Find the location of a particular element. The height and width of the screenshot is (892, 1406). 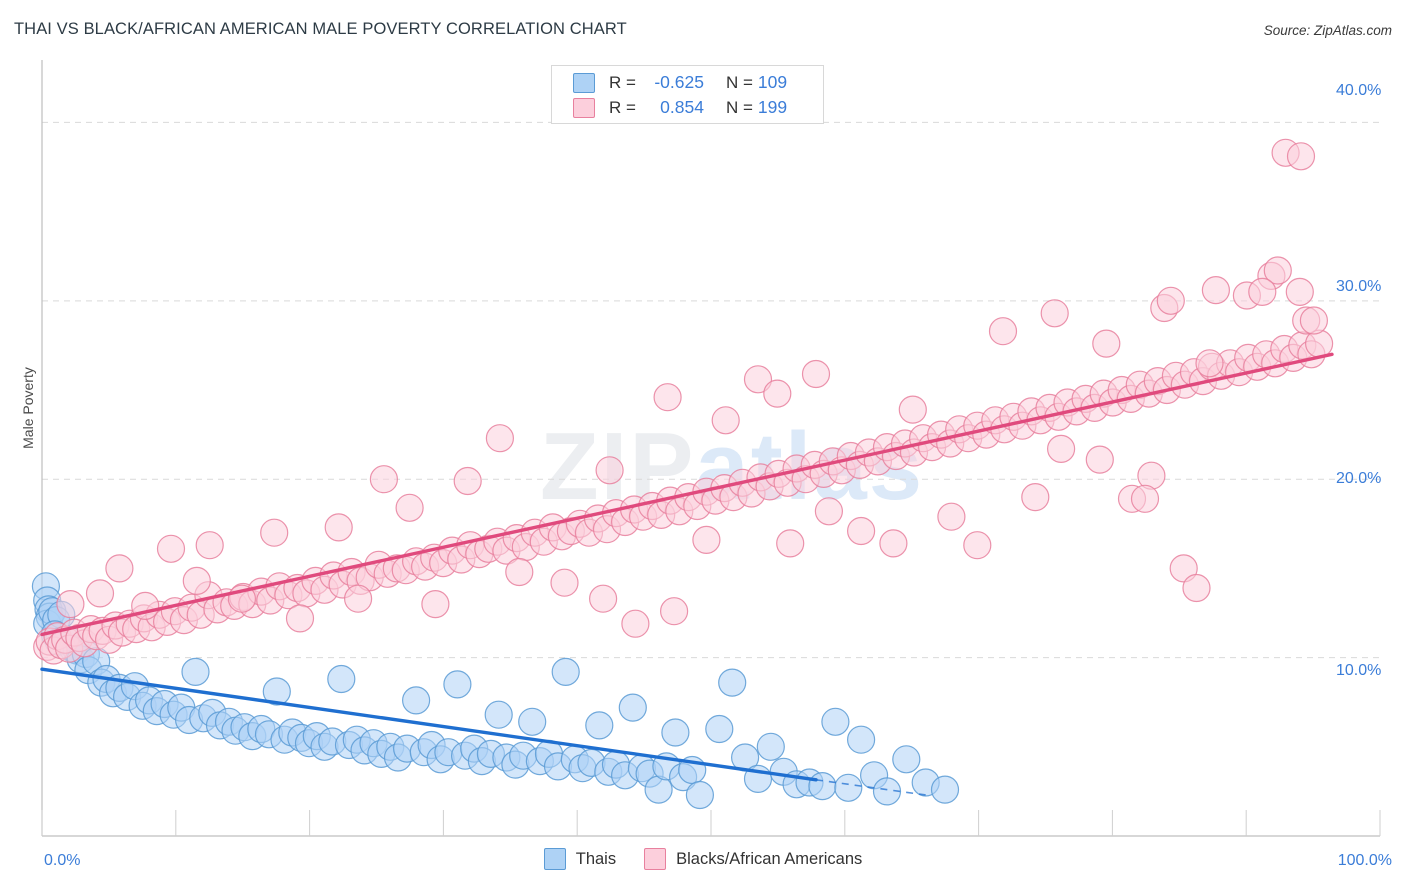

legend-n-label-thais: N = is located at coordinates (739, 82).